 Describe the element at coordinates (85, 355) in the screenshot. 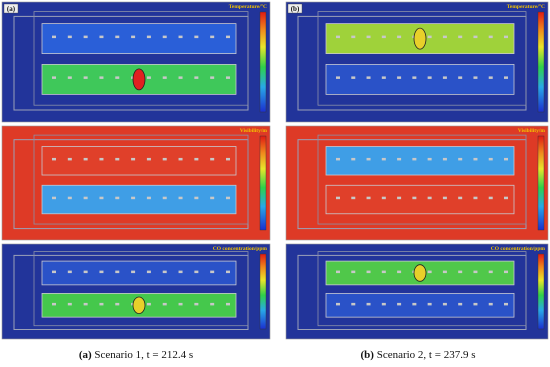

I see `caption-label: (a)` at that location.